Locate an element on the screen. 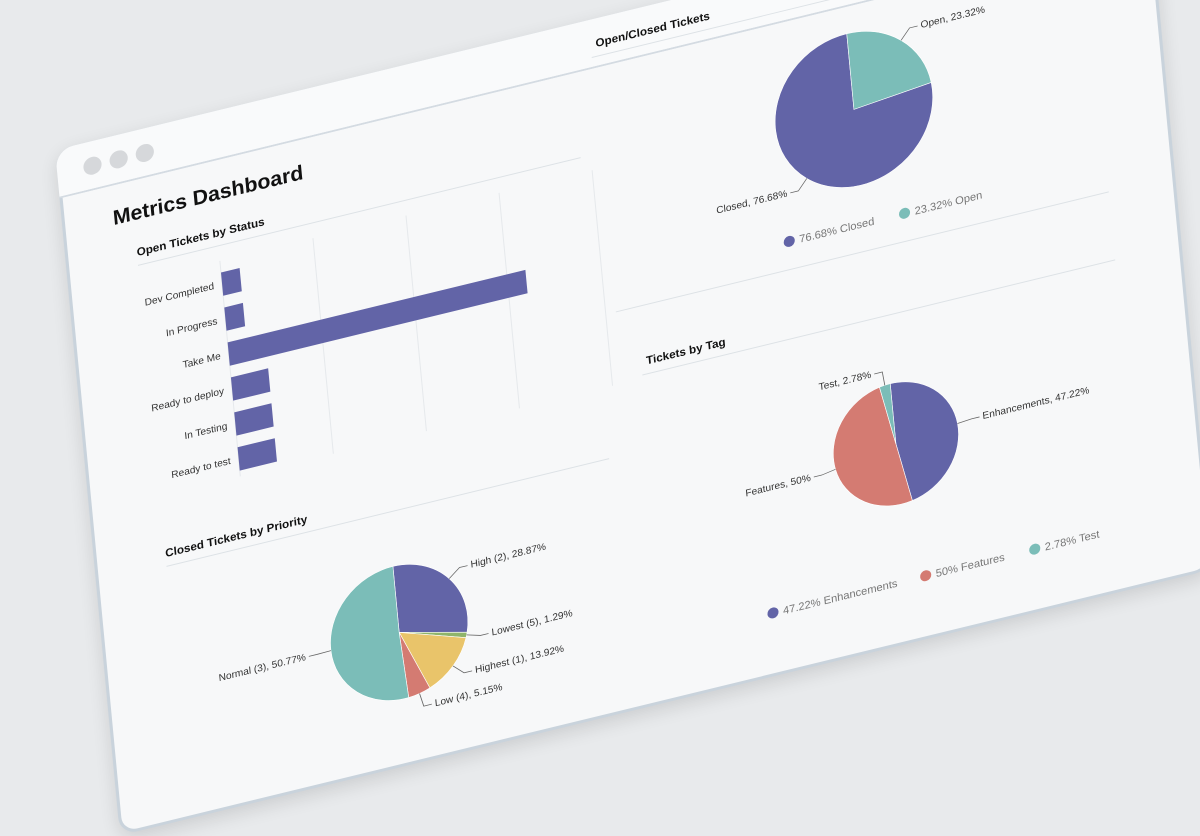 Image resolution: width=1200 pixels, height=836 pixels. slice-label: Lowest (5), 1.29% is located at coordinates (532, 623).